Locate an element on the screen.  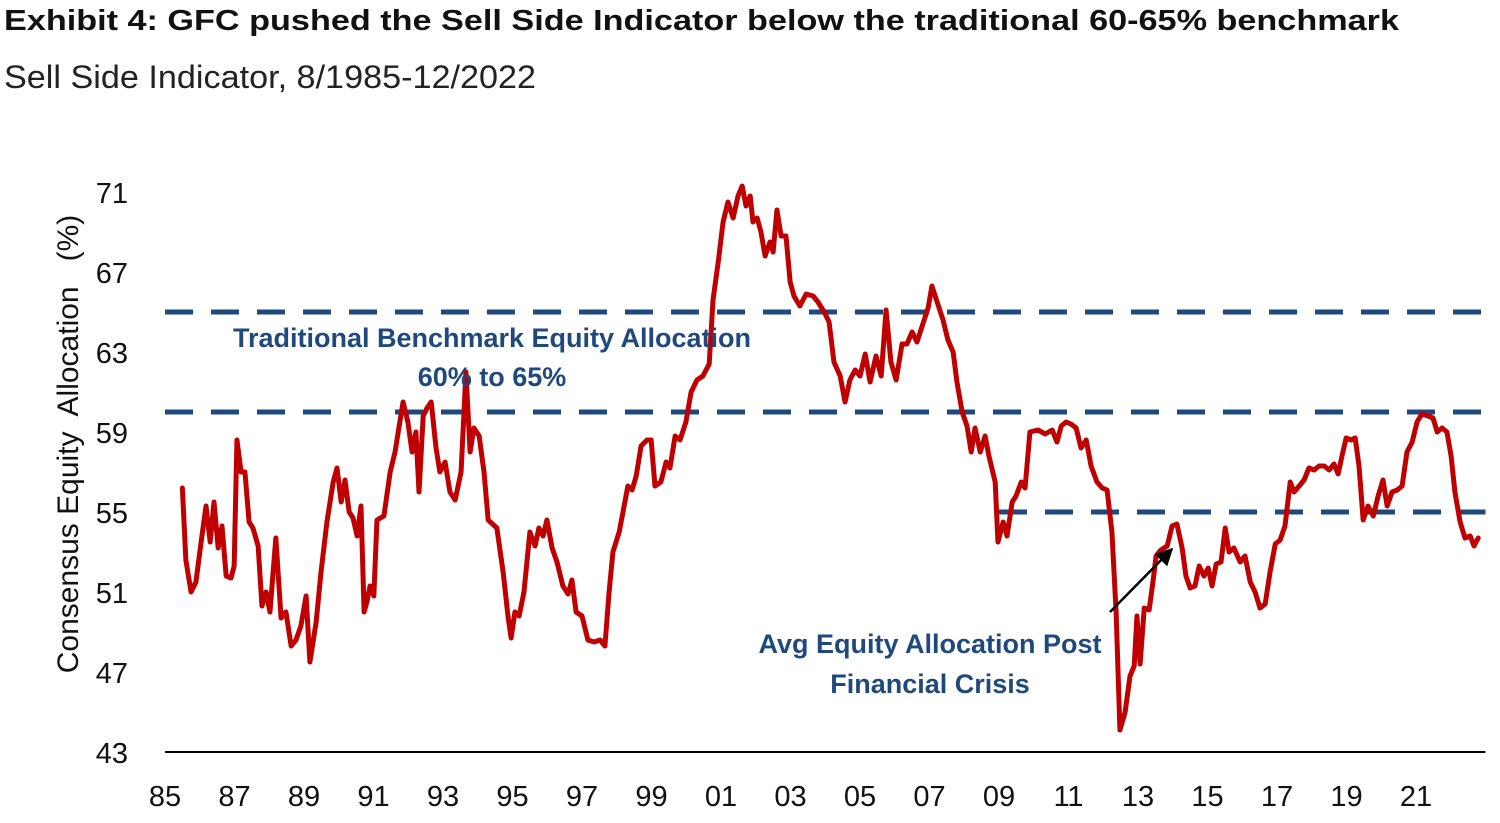
y-axis-label: Consensus Equity Allocation (%) is located at coordinates (68, 444).